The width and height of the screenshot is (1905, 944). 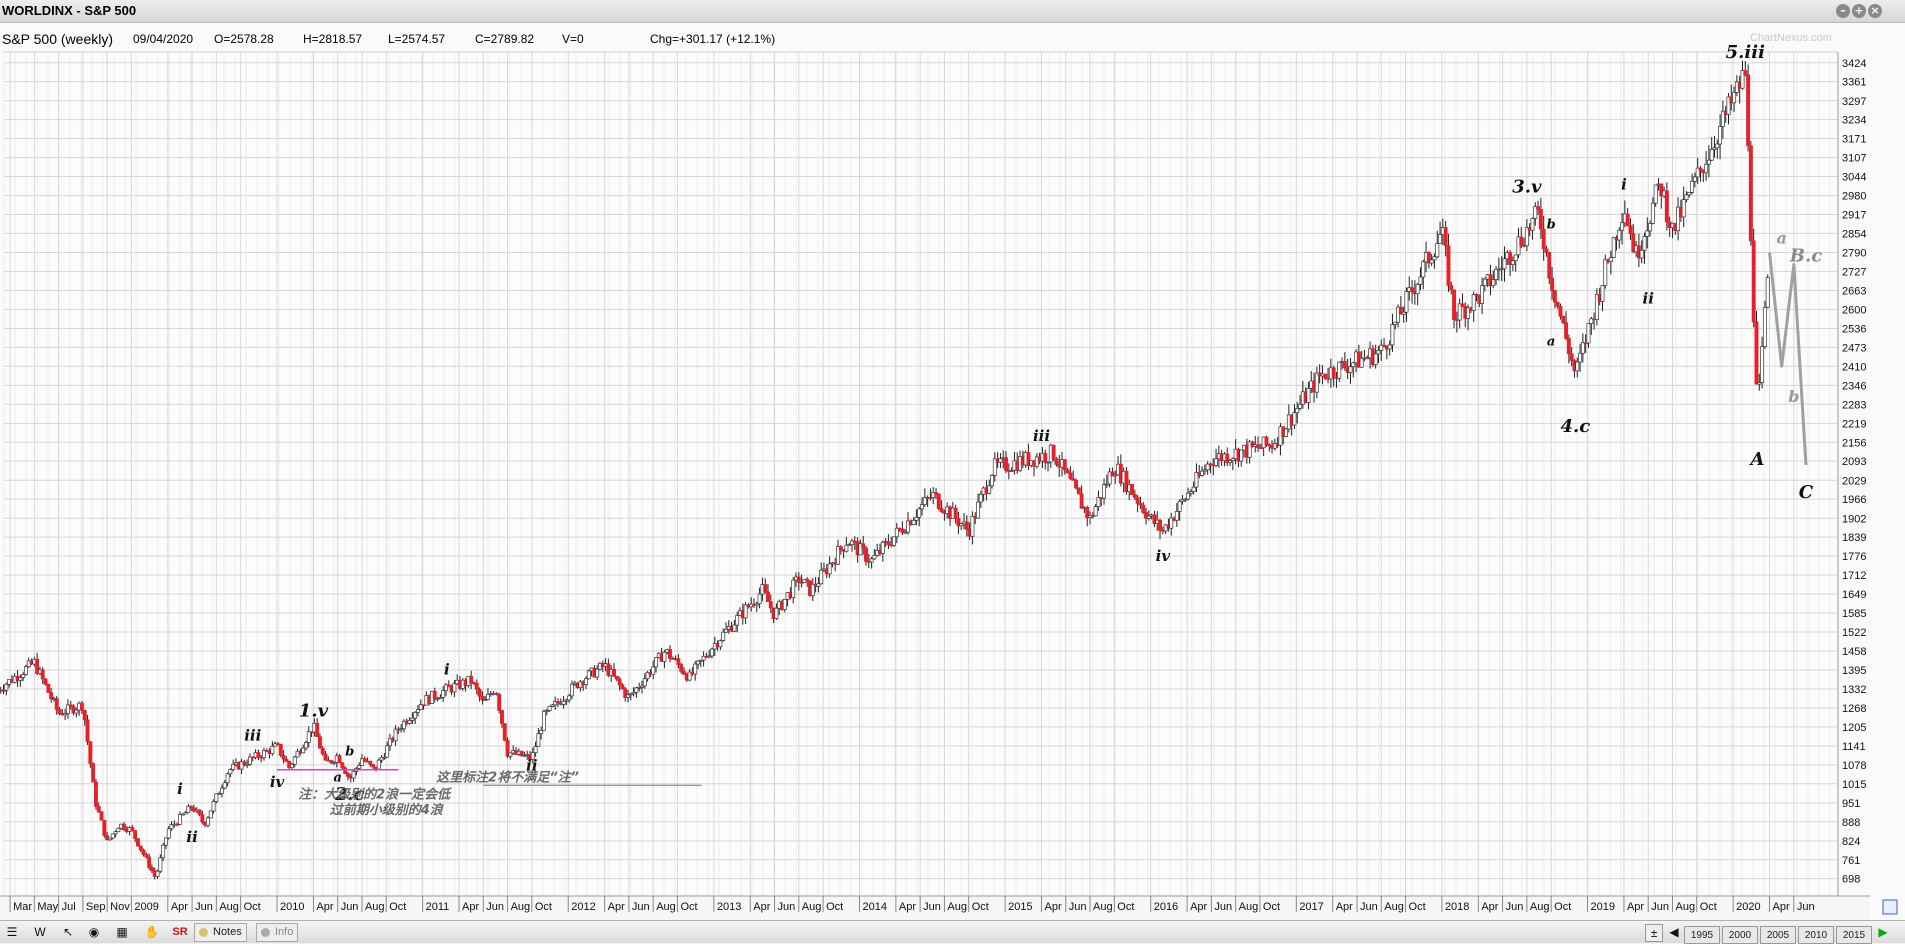 I want to click on maximize-icon: +, so click(x=1859, y=11).